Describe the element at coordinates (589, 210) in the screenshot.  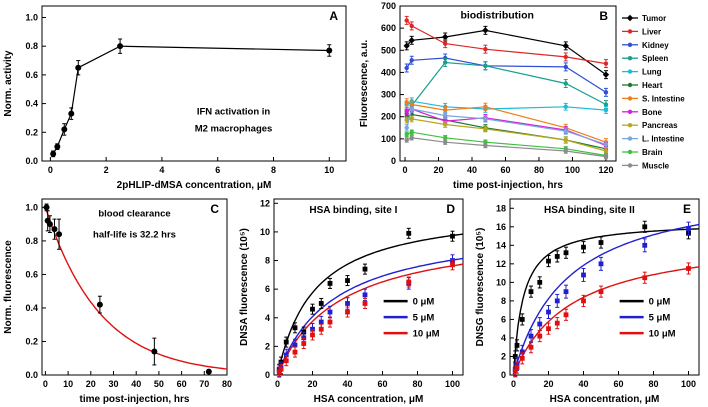
I see `svg-text: HSA binding, site II` at that location.